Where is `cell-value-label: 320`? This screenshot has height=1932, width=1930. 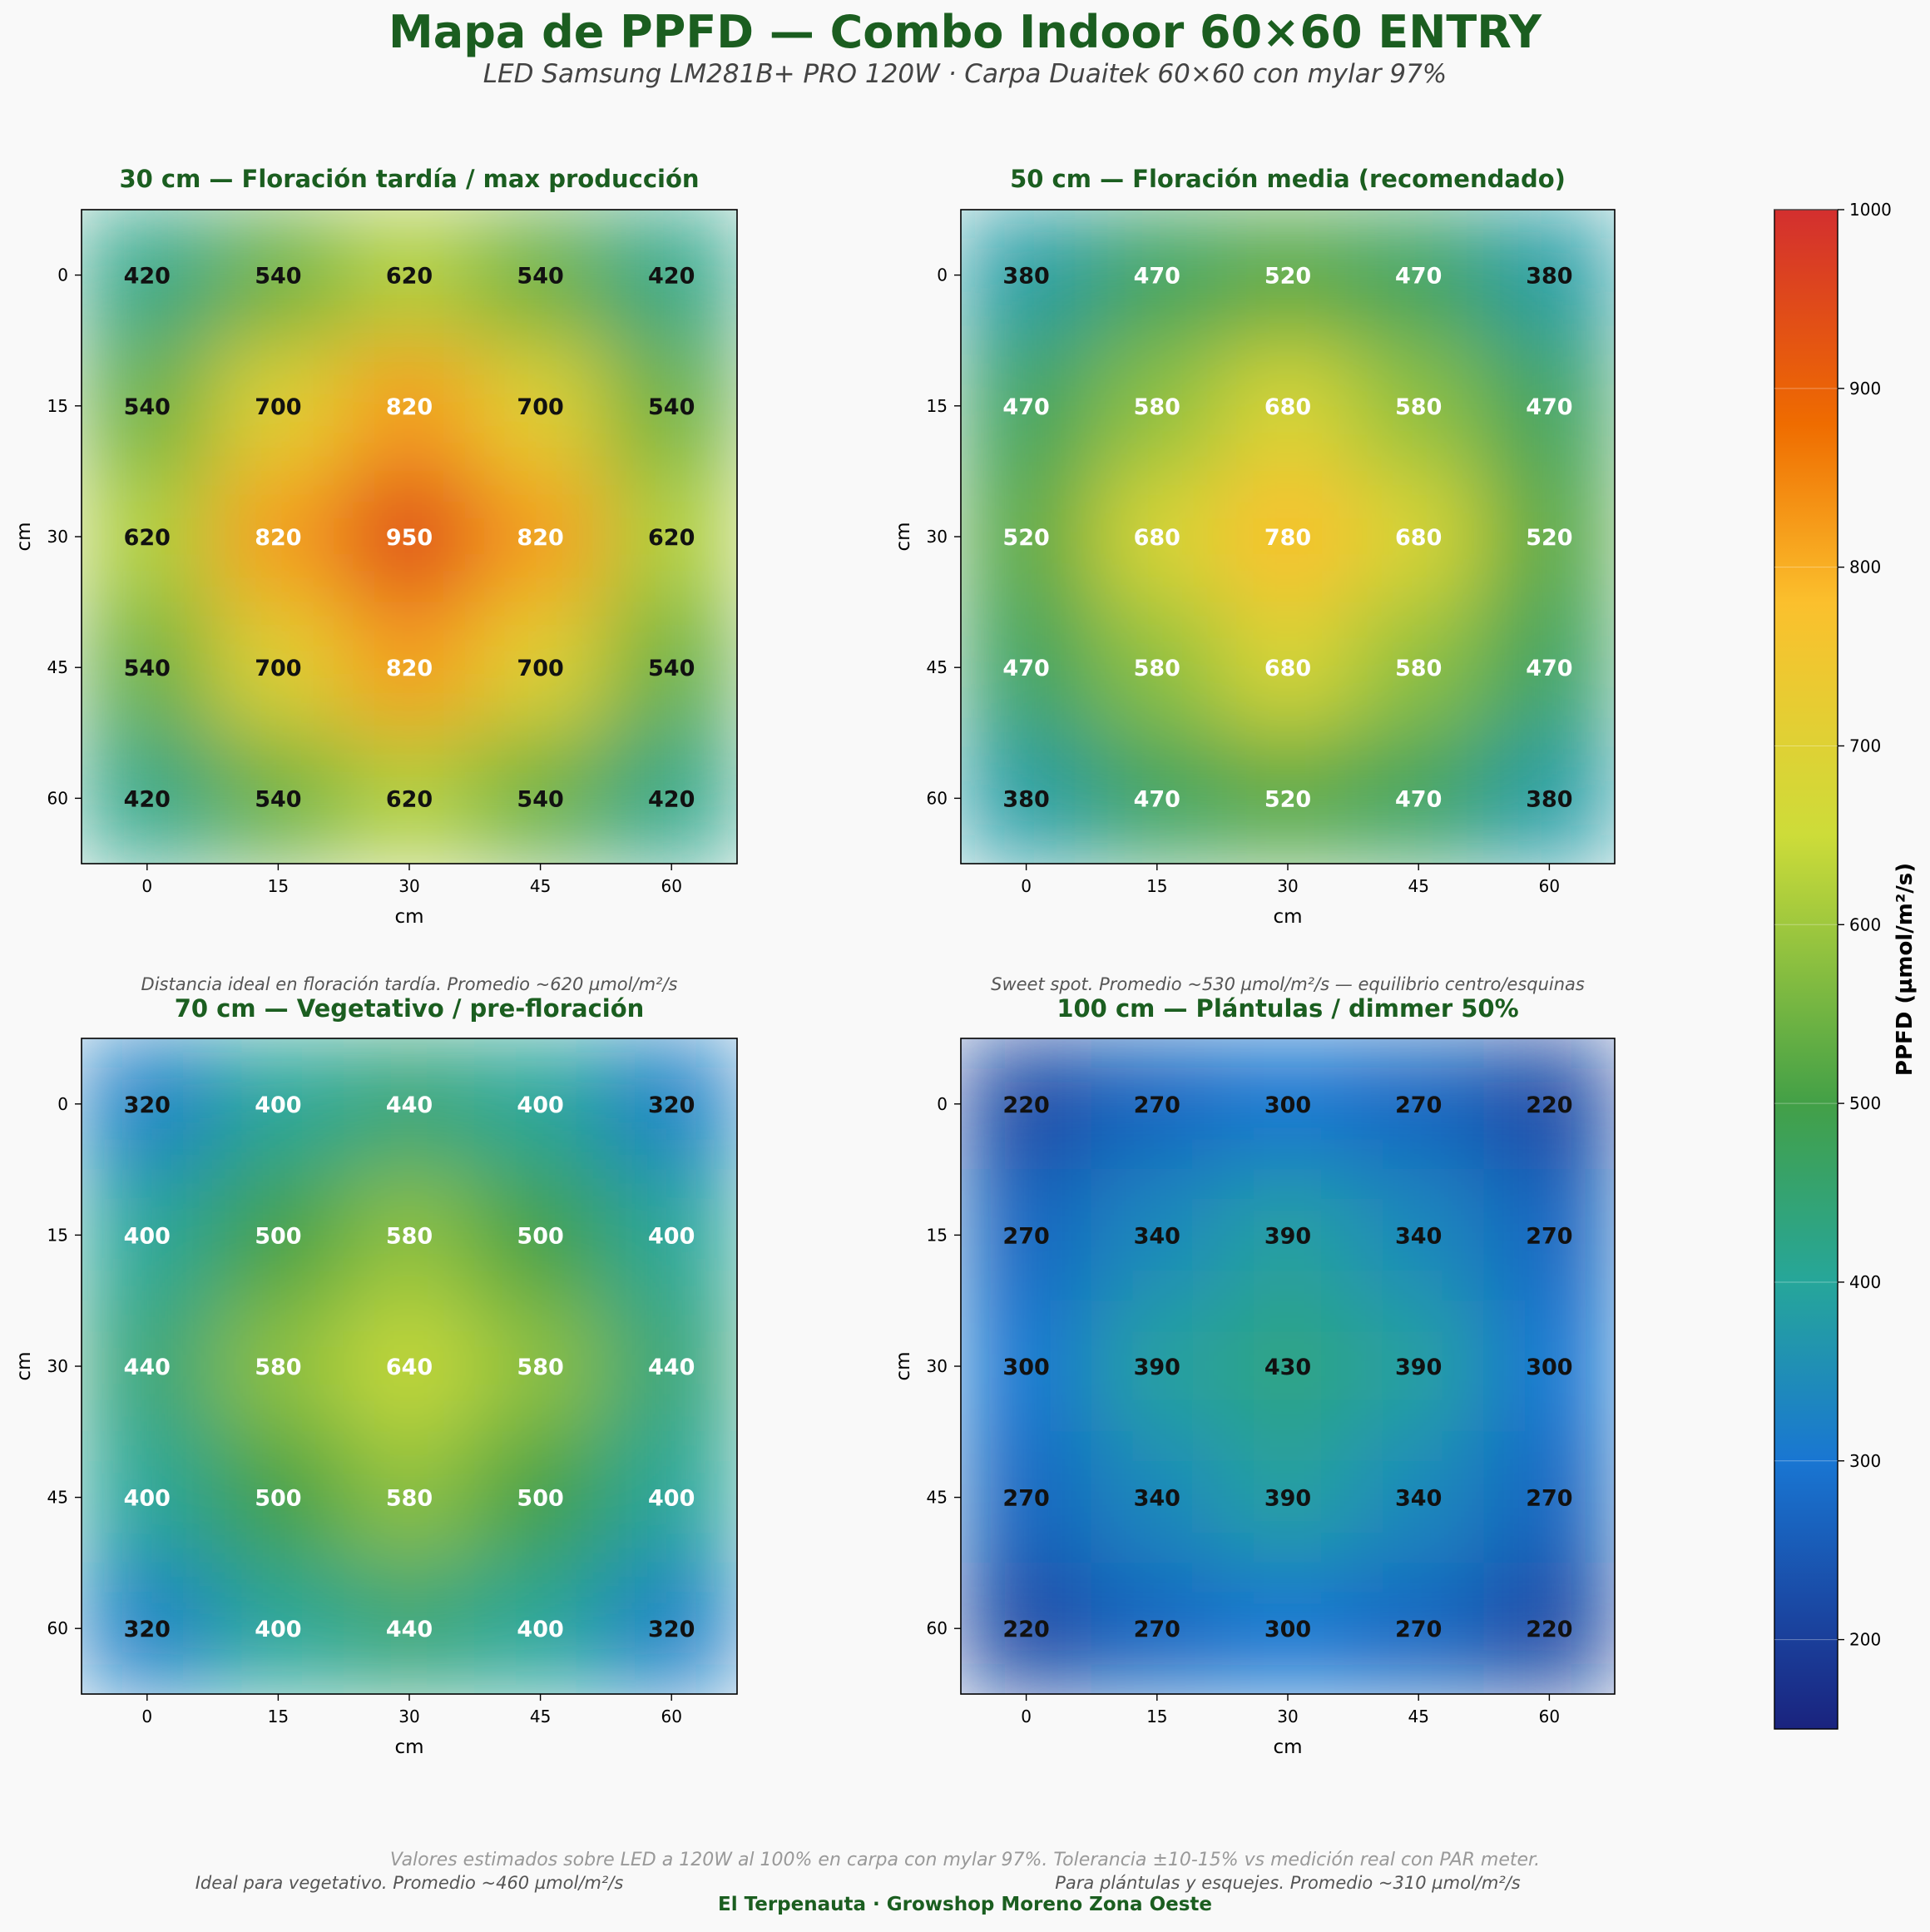
cell-value-label: 320 is located at coordinates (147, 1105).